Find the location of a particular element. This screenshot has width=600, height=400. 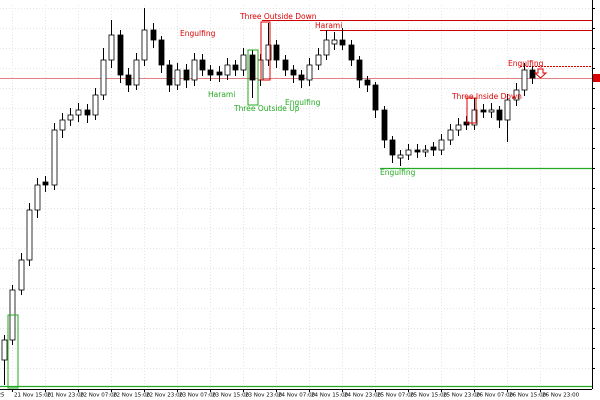

pattern-label: Three Outside Down is located at coordinates (278, 16).